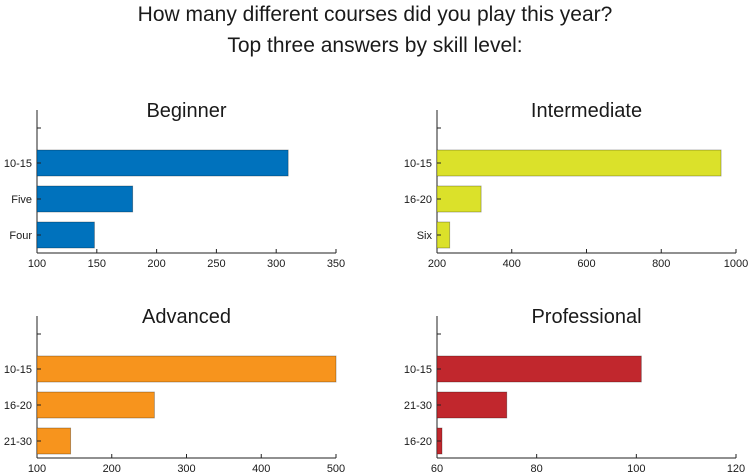  I want to click on y-tick-label: Five, so click(21, 200).